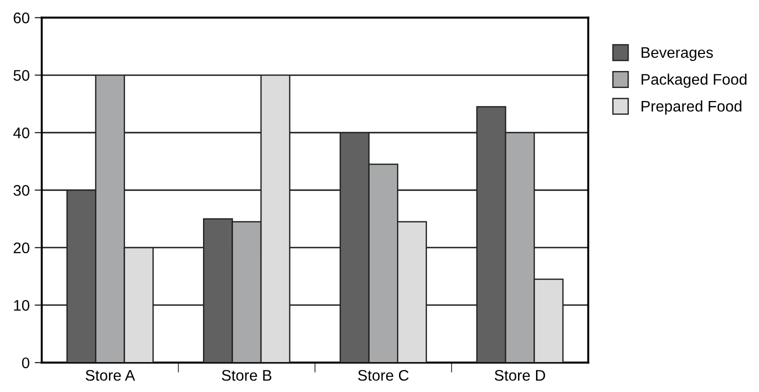 This screenshot has width=759, height=392. I want to click on y-tick-label: 30, so click(22, 190).